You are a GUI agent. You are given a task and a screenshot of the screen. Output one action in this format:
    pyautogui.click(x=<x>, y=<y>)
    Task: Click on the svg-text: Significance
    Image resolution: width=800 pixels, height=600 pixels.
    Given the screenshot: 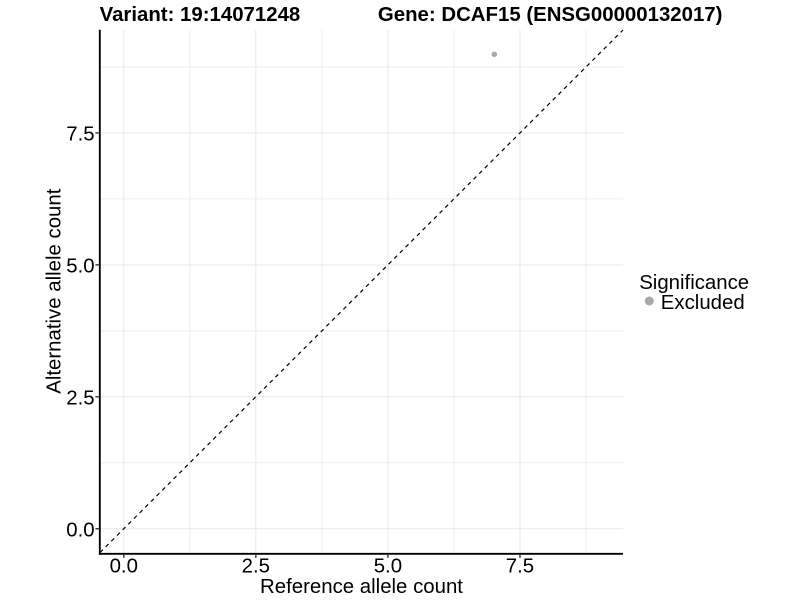 What is the action you would take?
    pyautogui.click(x=694, y=283)
    